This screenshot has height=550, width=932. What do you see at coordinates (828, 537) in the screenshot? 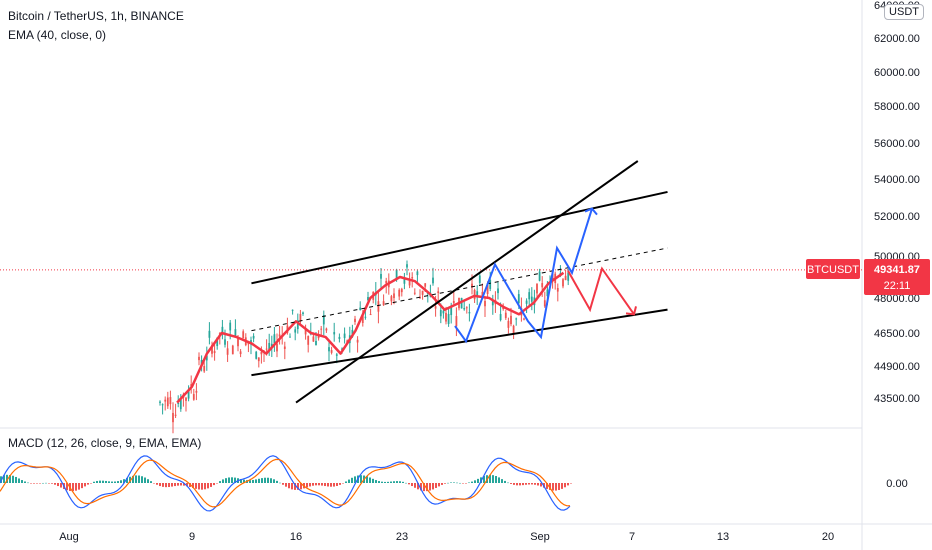
I see `time-tick-label: 20` at bounding box center [828, 537].